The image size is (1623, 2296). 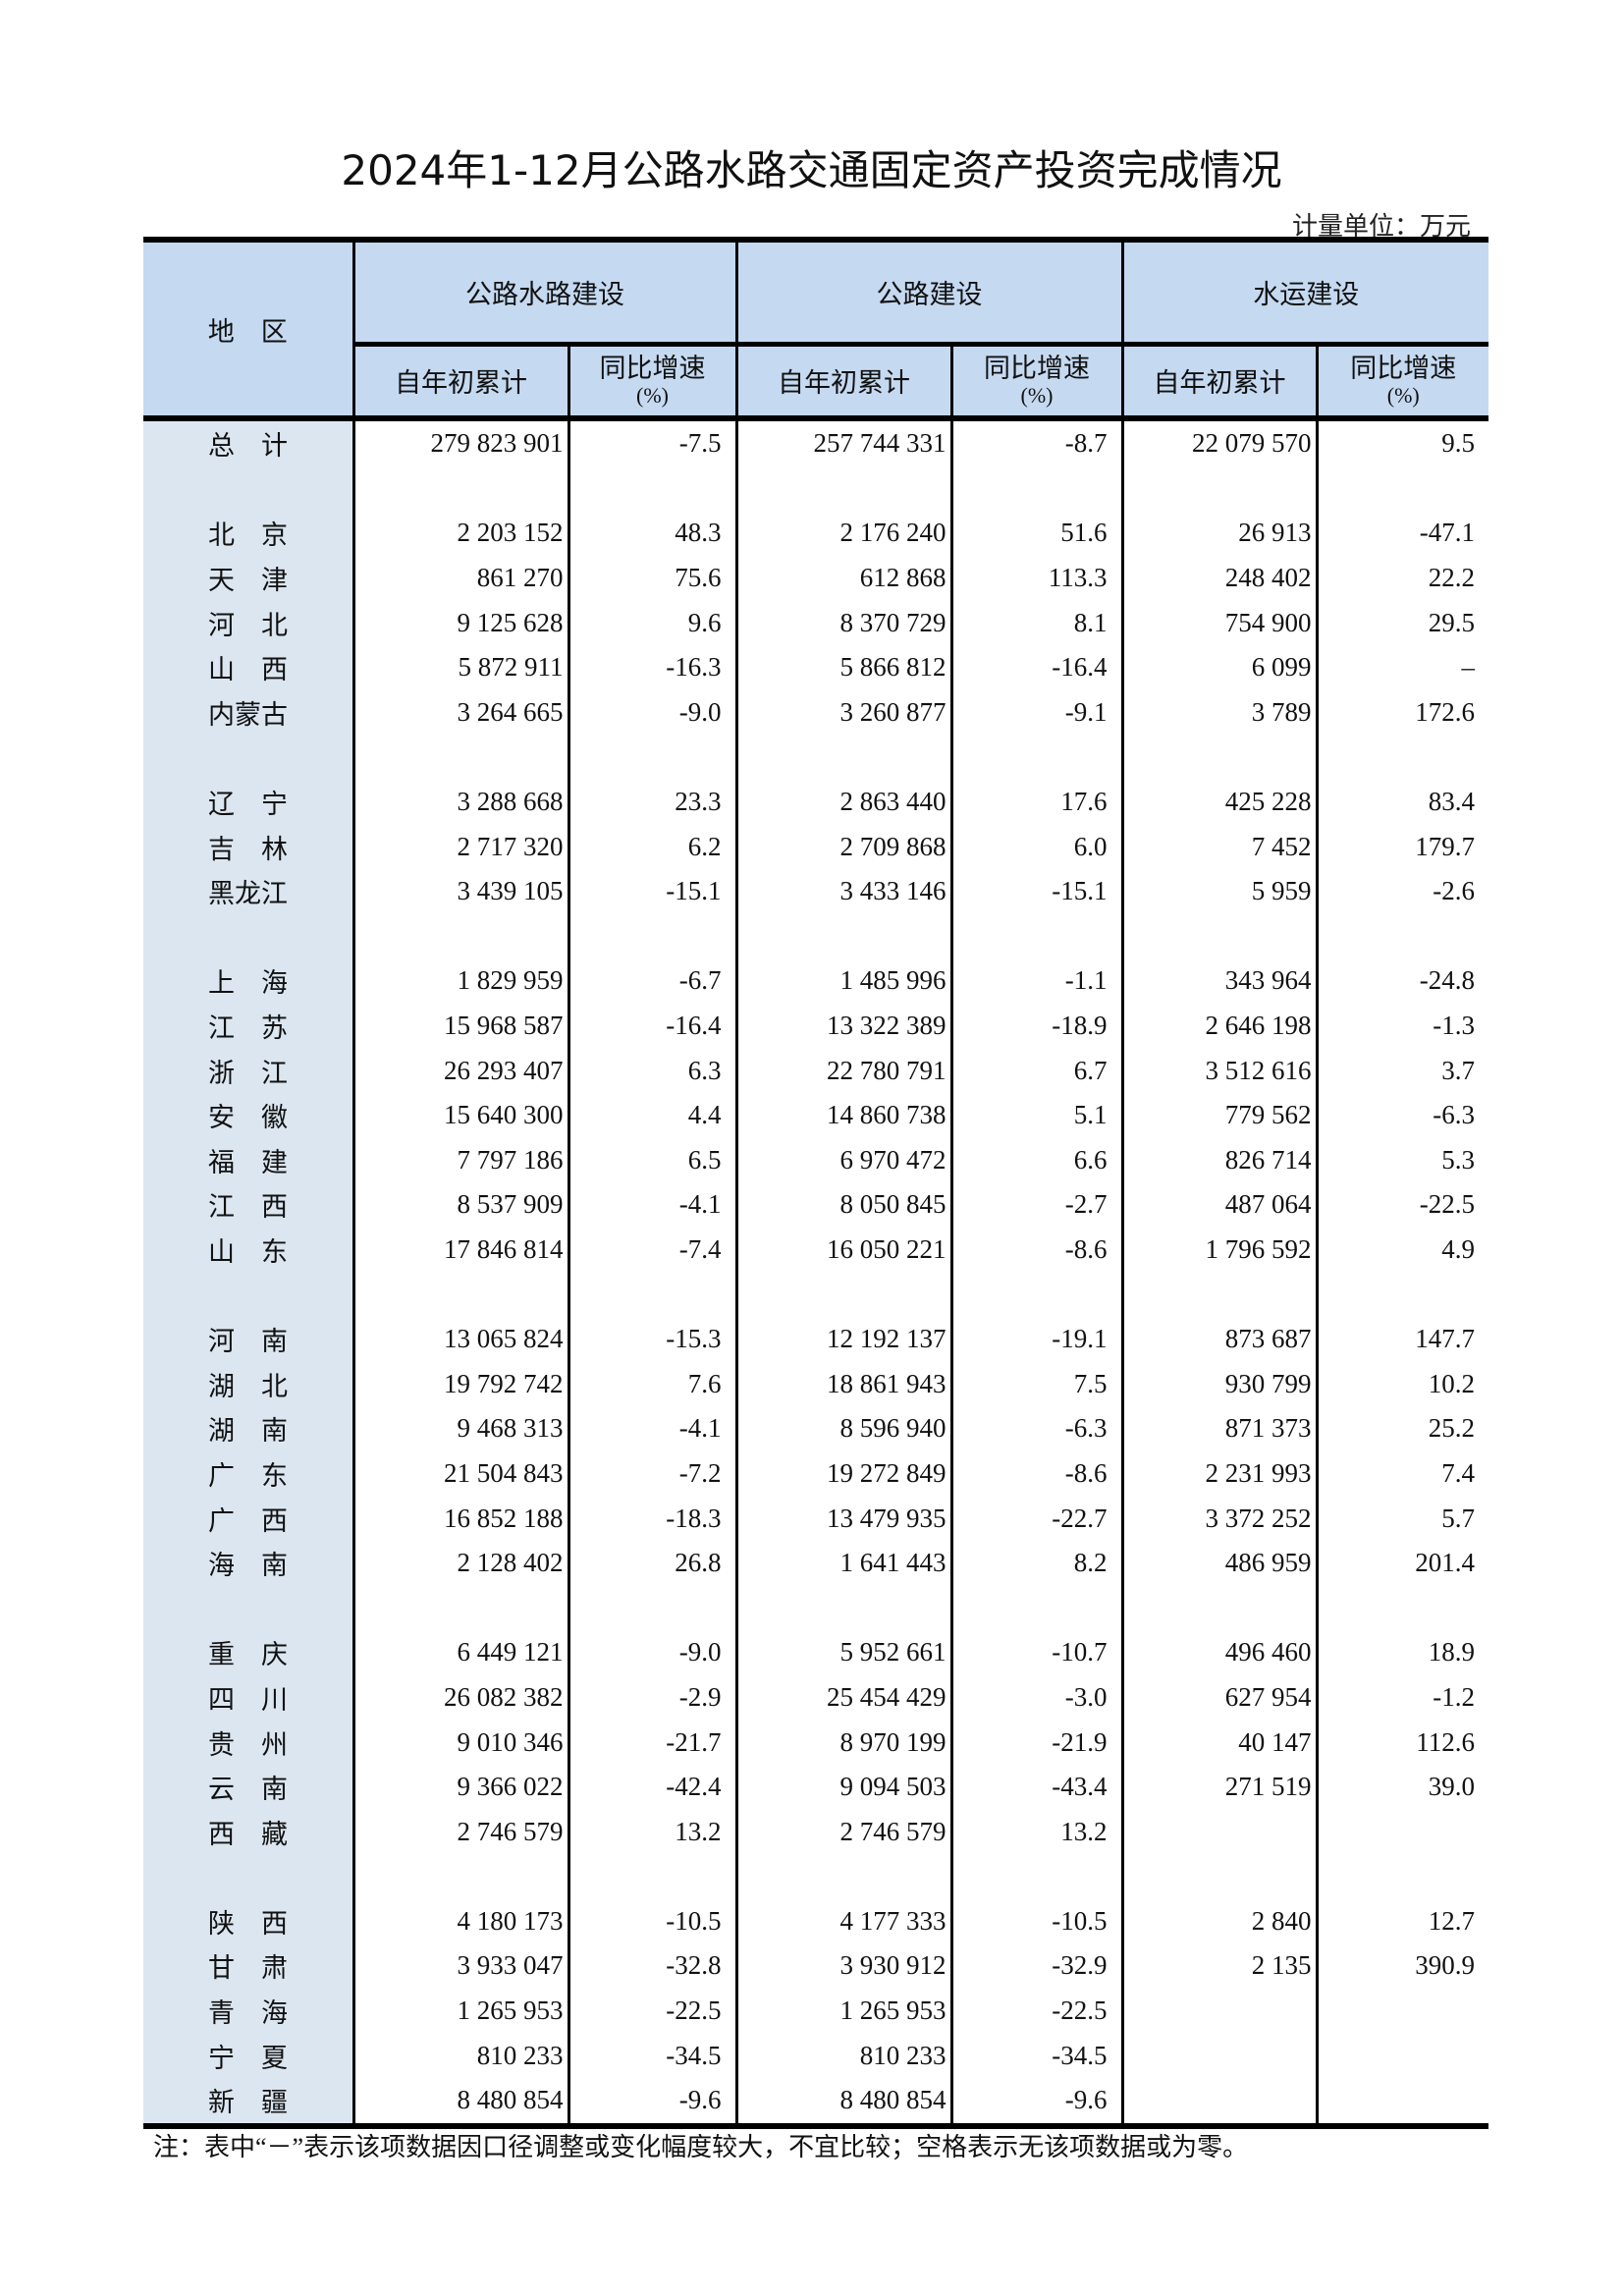 What do you see at coordinates (460, 1026) in the screenshot?
I see `cumulative-cell: 15 968 587` at bounding box center [460, 1026].